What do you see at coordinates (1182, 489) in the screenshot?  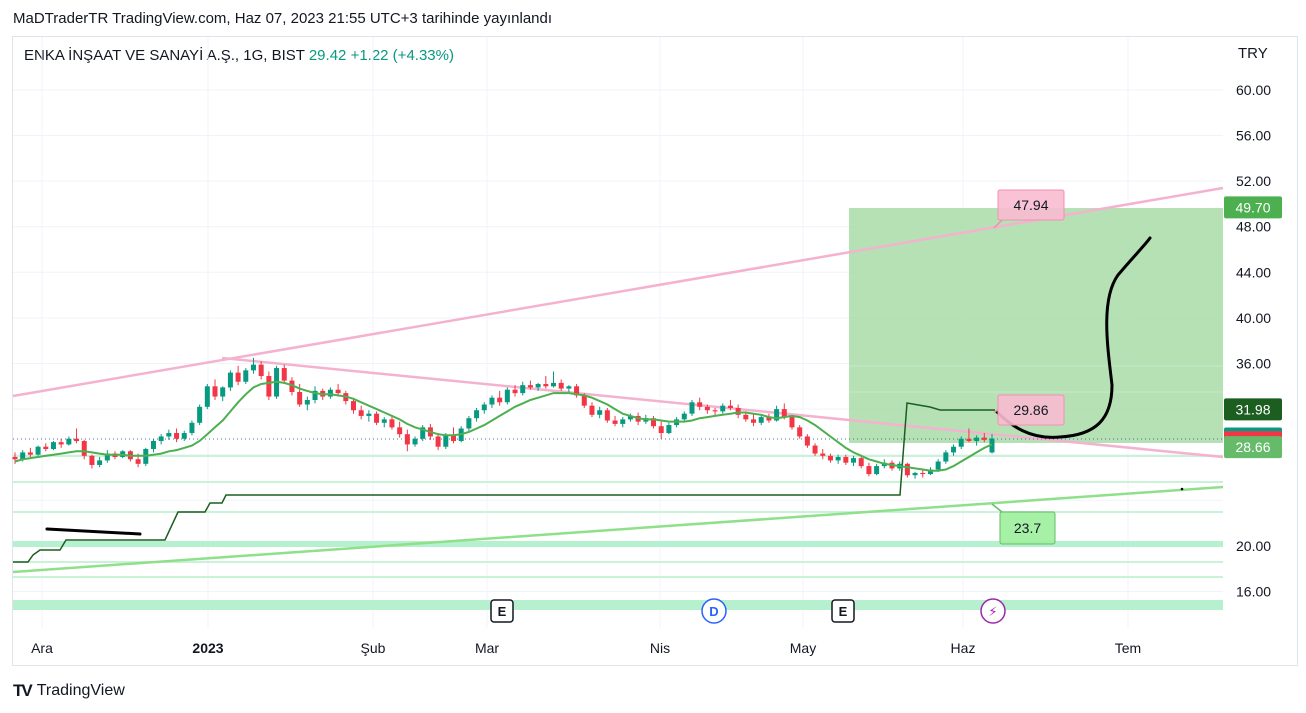 I see `hand-drawn-dot` at bounding box center [1182, 489].